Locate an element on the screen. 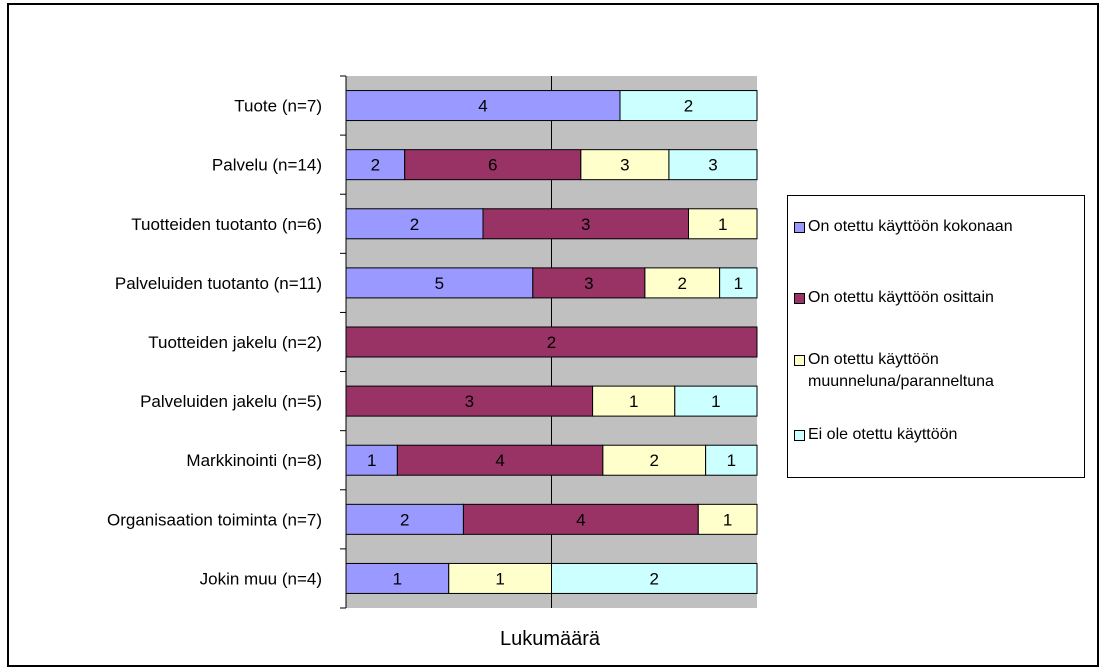 This screenshot has height=672, width=1108. data-label: 6 is located at coordinates (492, 165).